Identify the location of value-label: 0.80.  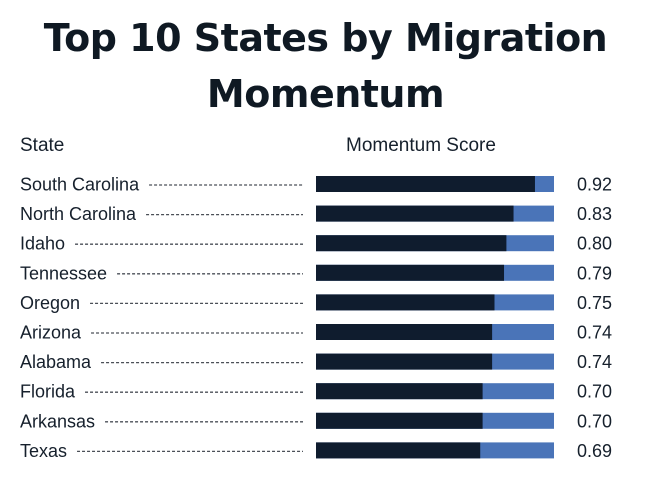
(594, 244).